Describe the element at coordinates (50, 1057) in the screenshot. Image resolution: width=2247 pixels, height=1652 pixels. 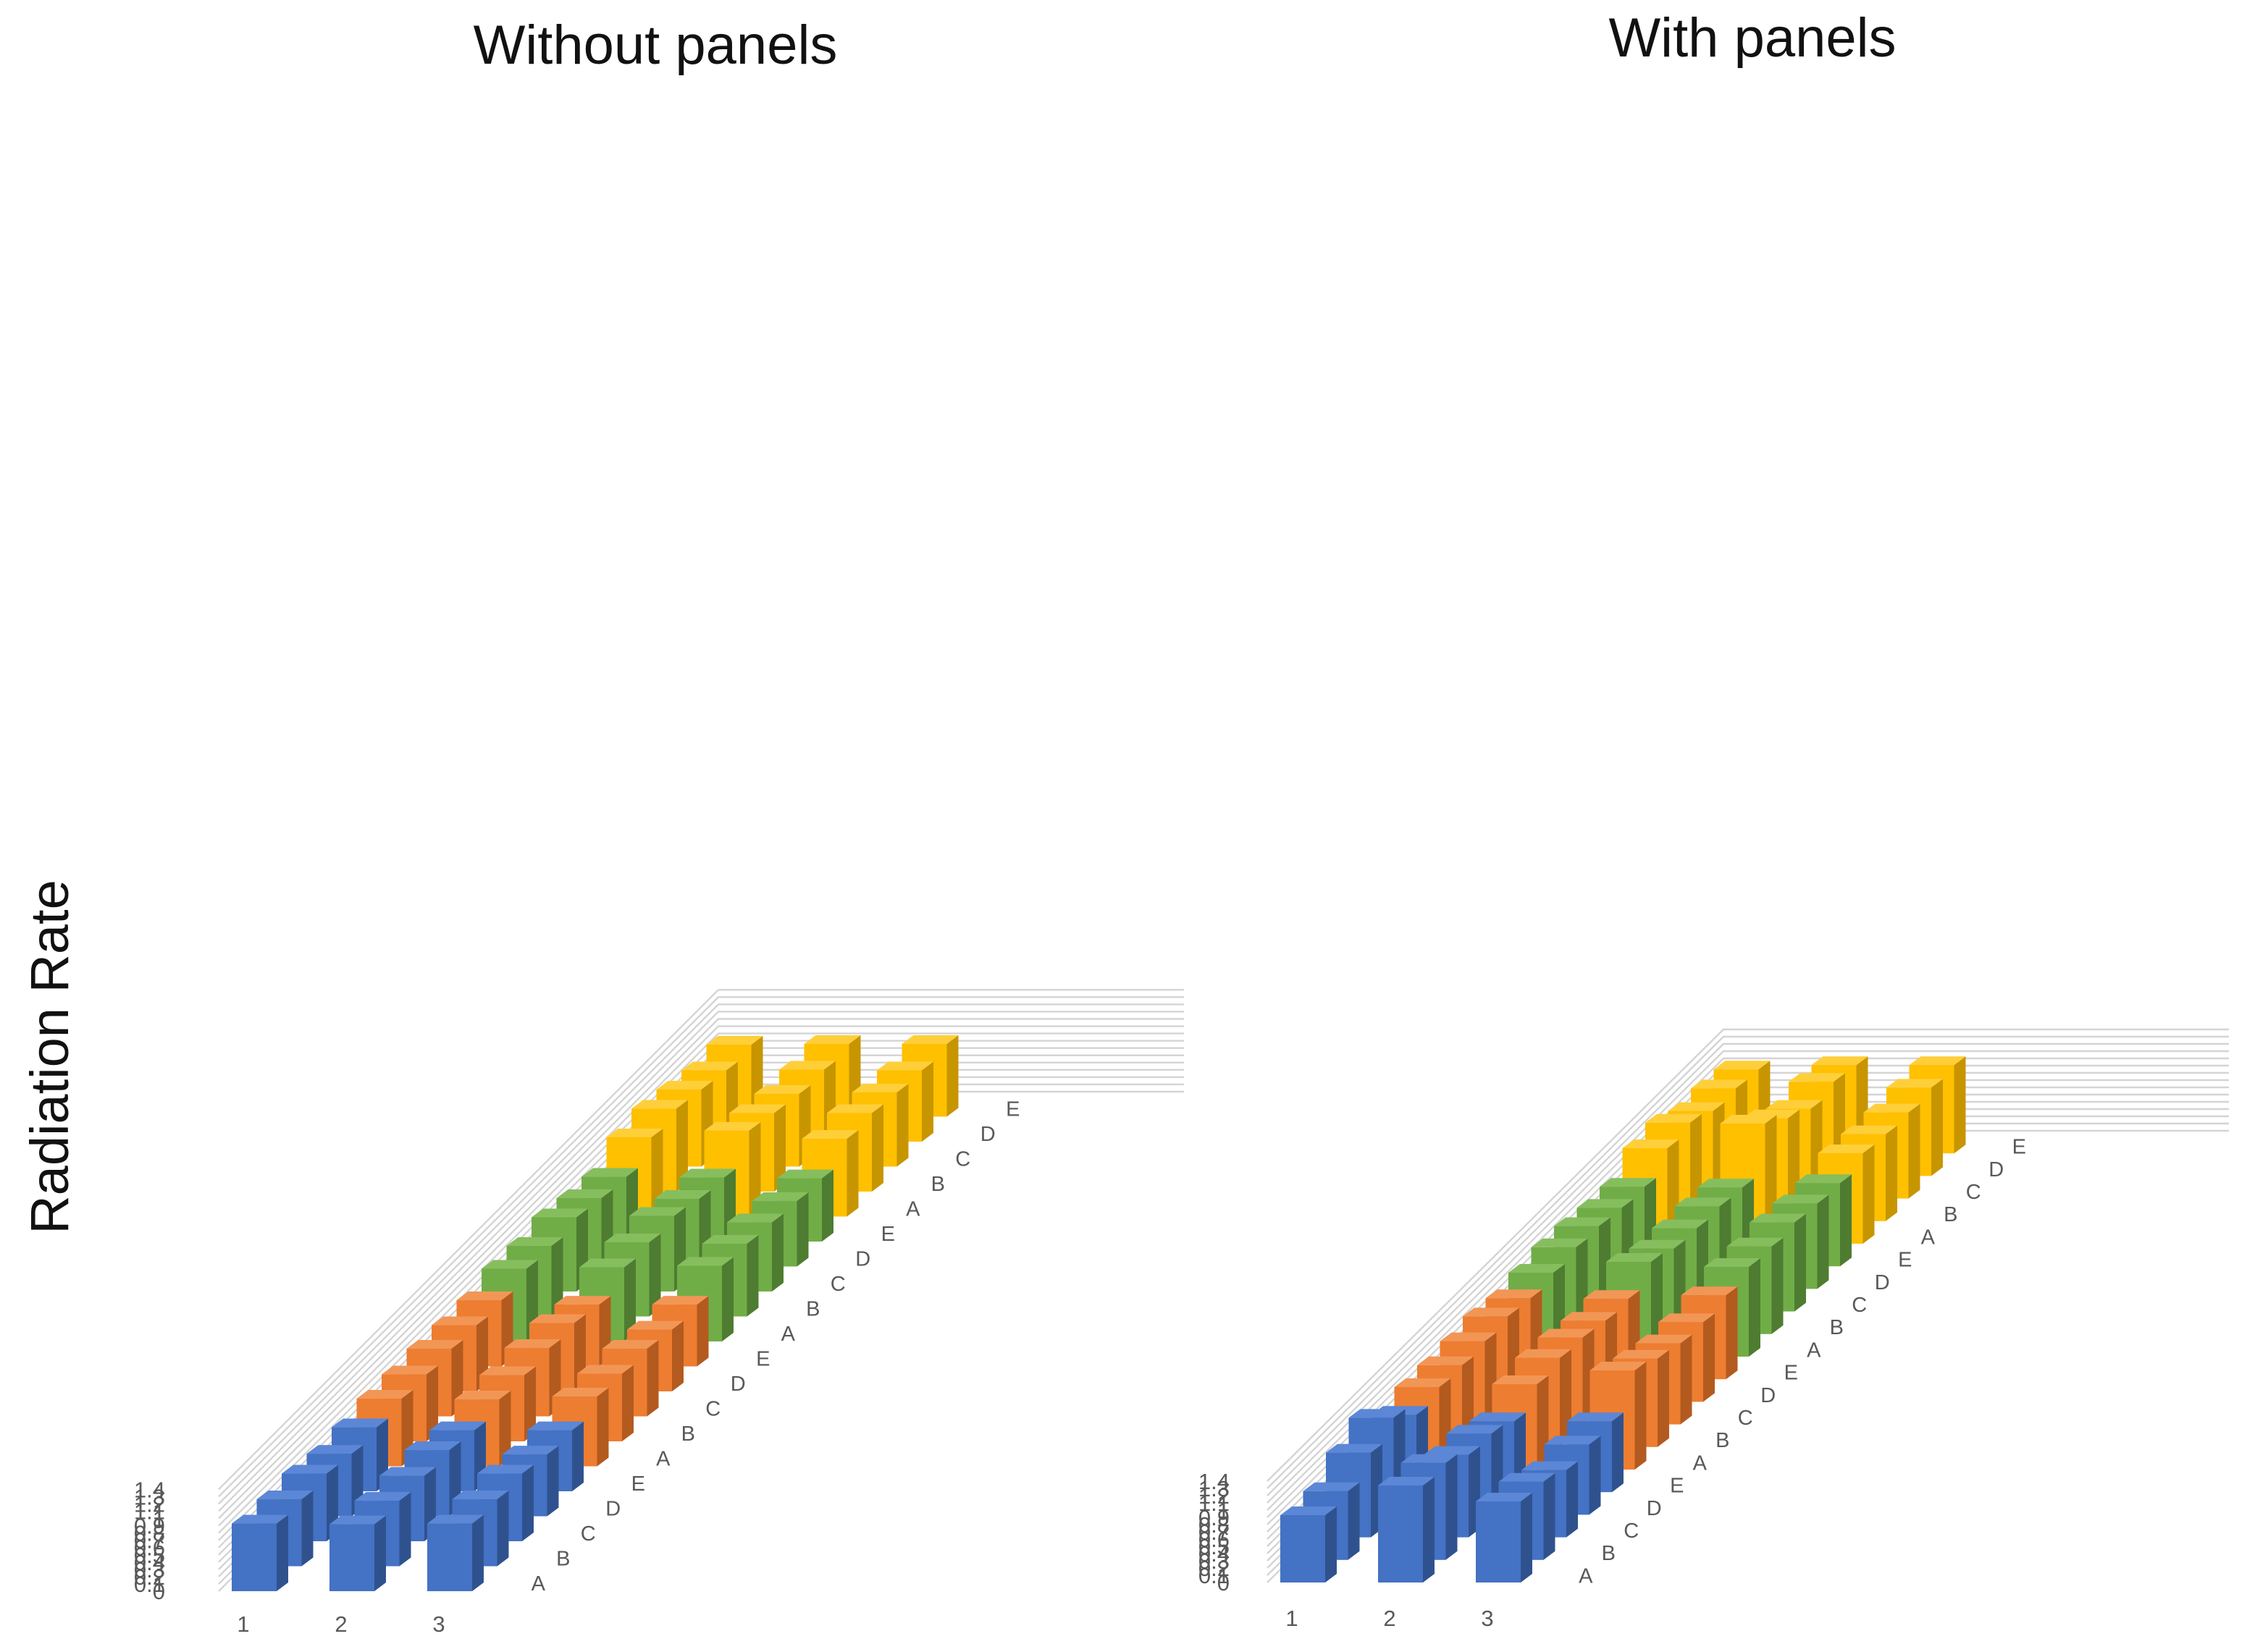
I see `y-axis-label: Radiation Rate` at that location.